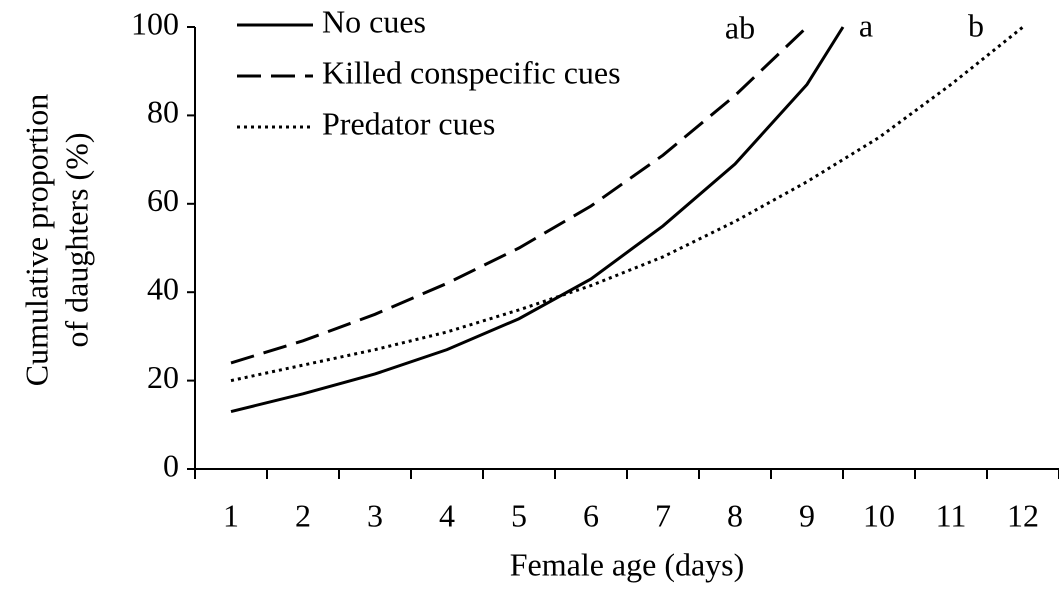 The width and height of the screenshot is (1059, 592). Describe the element at coordinates (740, 27) in the screenshot. I see `annotation: ab` at that location.